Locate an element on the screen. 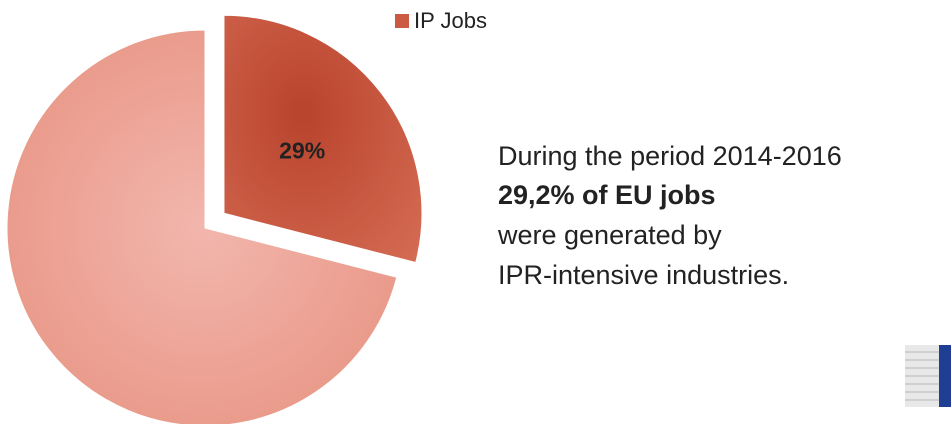  annotation: were generated by is located at coordinates (609, 235).